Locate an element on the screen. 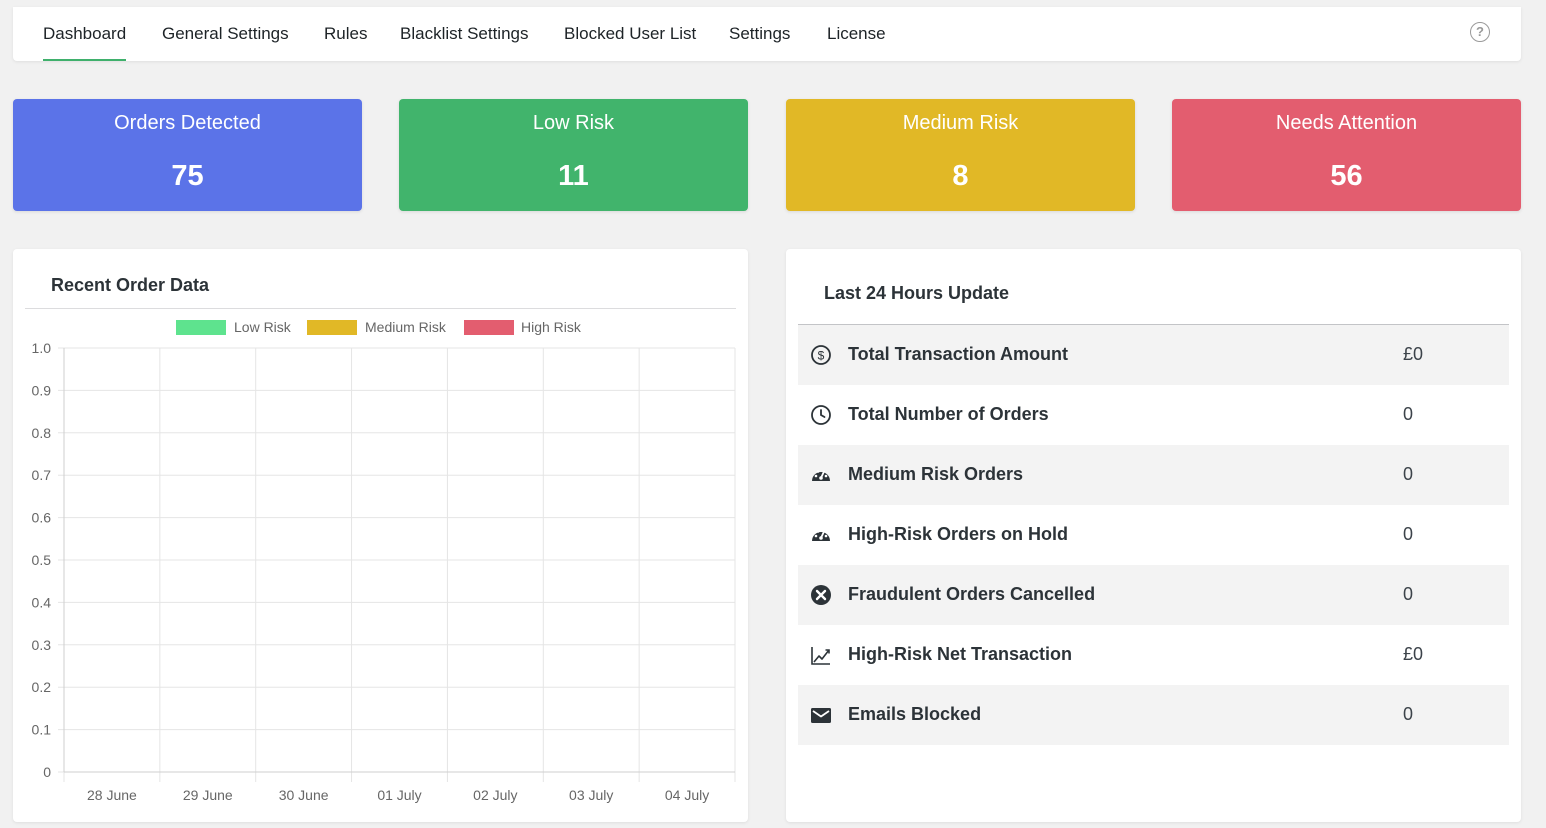  row-total-transaction-amount: $ Total Transaction Amount £0 is located at coordinates (1153, 355).